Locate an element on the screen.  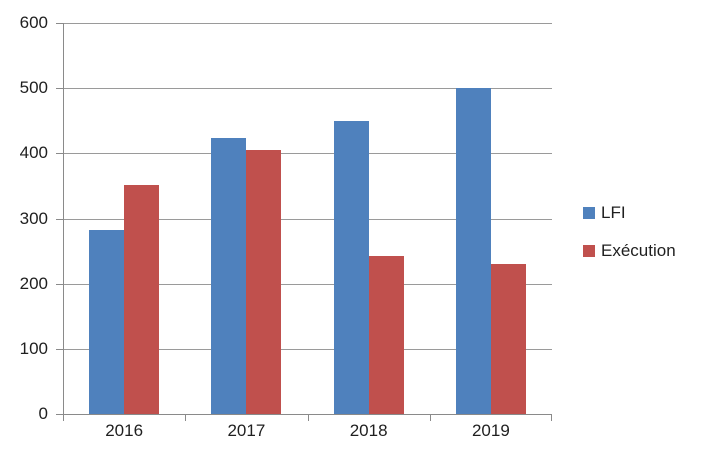
legend-label-excution: Exécution is located at coordinates (638, 250).